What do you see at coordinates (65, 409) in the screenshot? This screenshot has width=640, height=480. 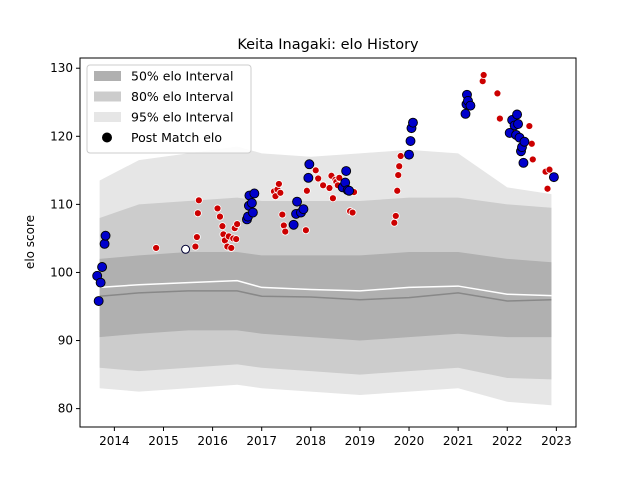 I see `y-tick-label: 80` at bounding box center [65, 409].